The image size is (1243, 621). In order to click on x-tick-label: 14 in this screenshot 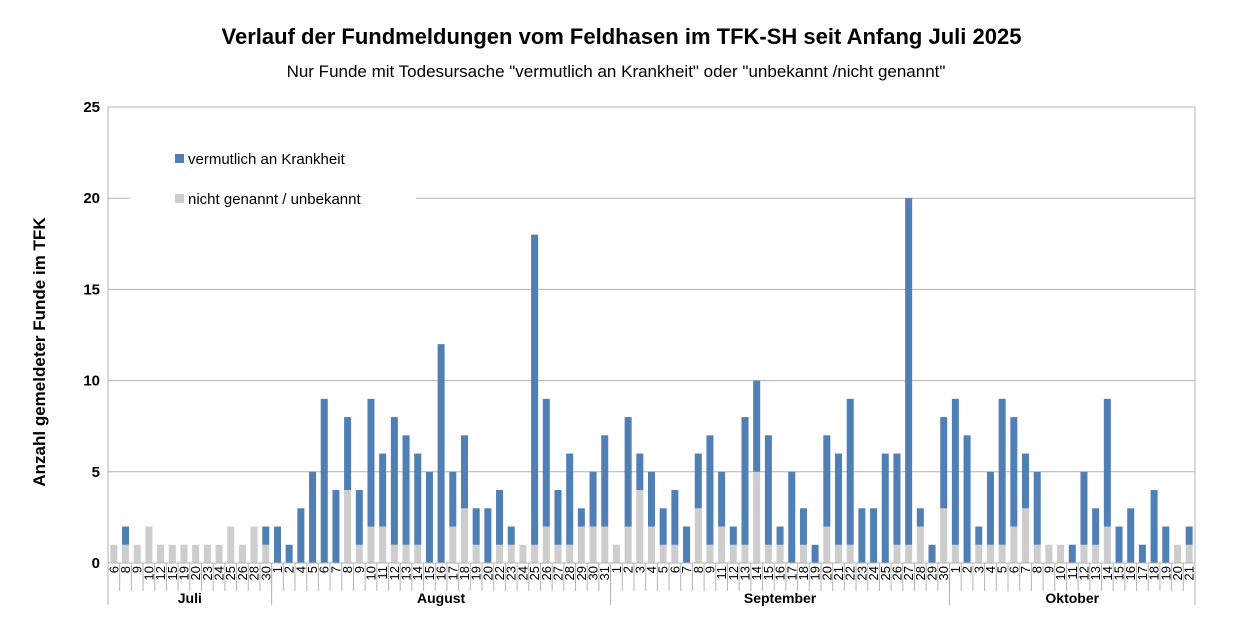, I will do `click(417, 573)`.